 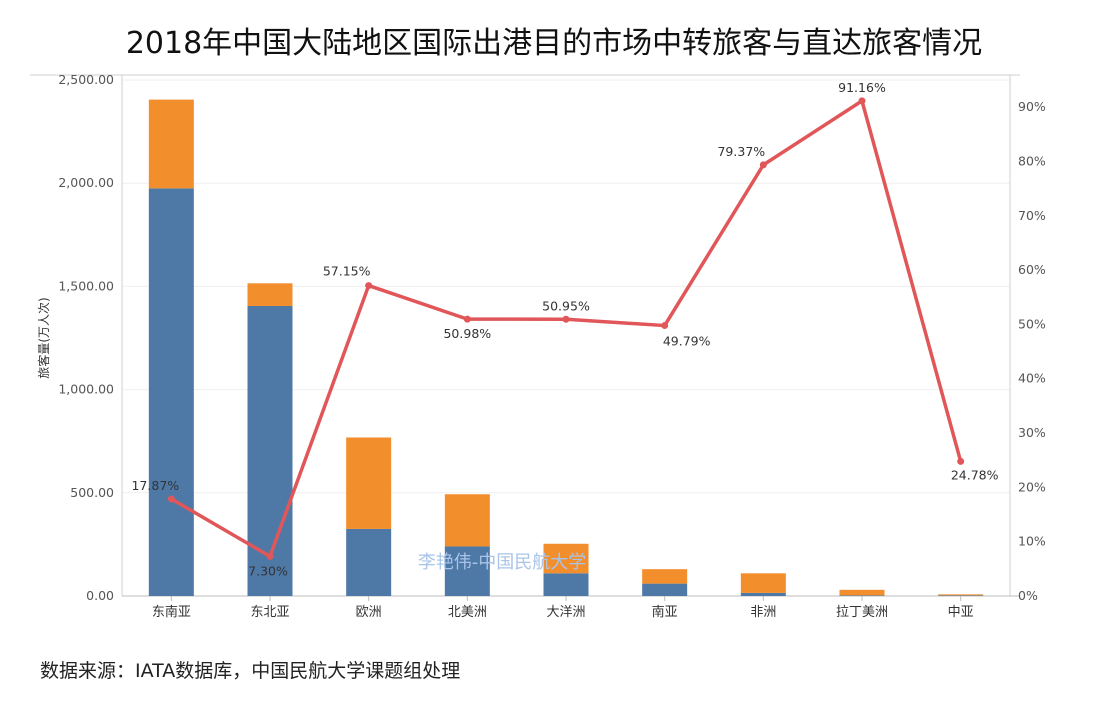 I want to click on x-tick-label: 拉丁美洲, so click(x=862, y=612).